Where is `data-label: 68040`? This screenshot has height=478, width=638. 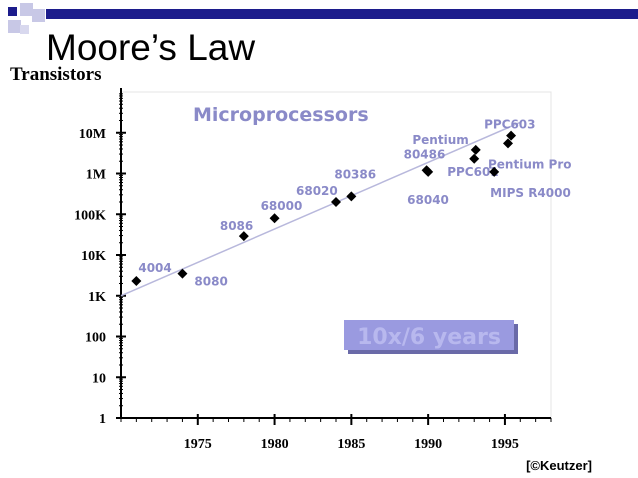
data-label: 68040 is located at coordinates (428, 200).